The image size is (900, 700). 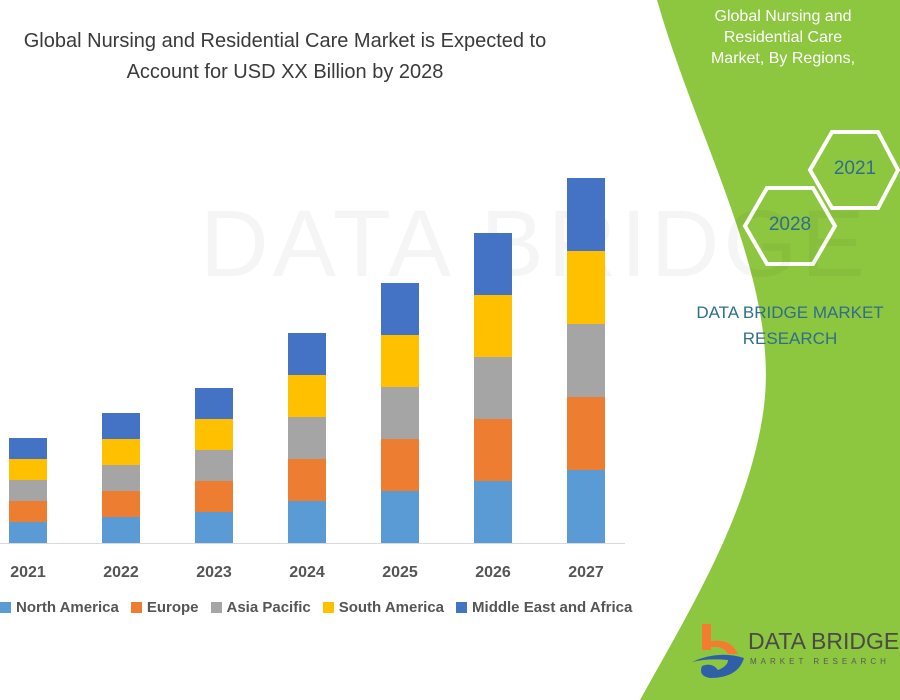 What do you see at coordinates (493, 326) in the screenshot?
I see `bar-segment-2026-south-america` at bounding box center [493, 326].